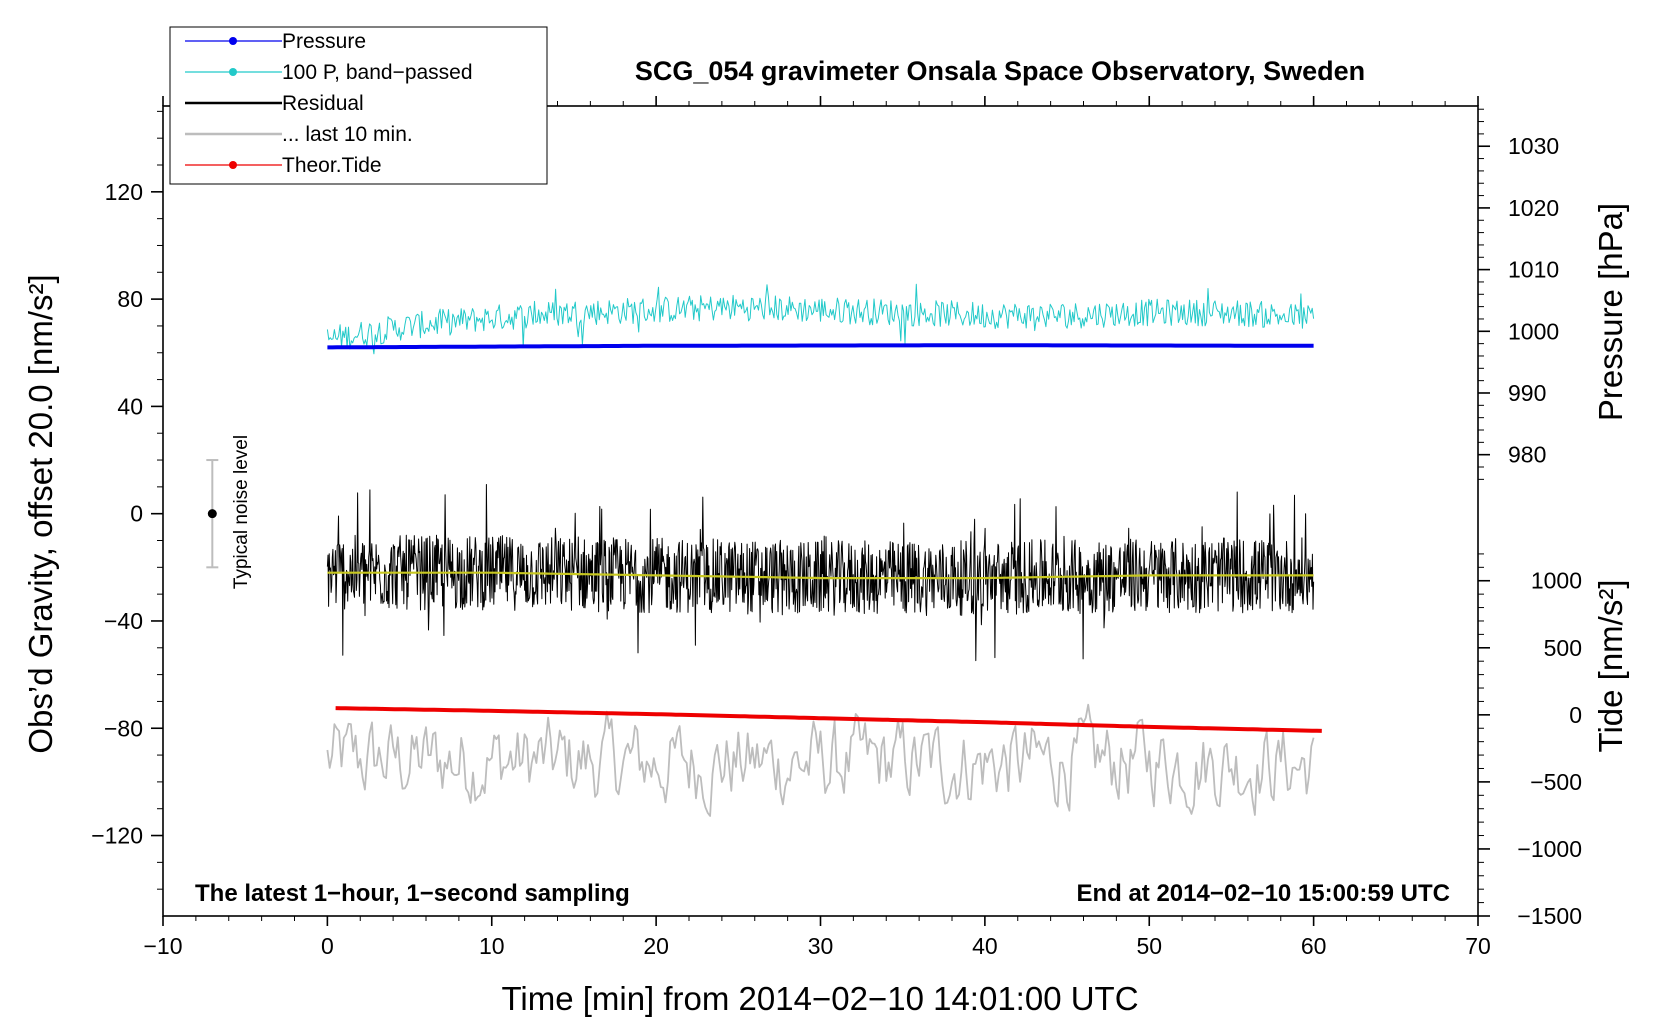 Image resolution: width=1660 pixels, height=1020 pixels. I want to click on y-left-tick-label: 0, so click(136, 514).